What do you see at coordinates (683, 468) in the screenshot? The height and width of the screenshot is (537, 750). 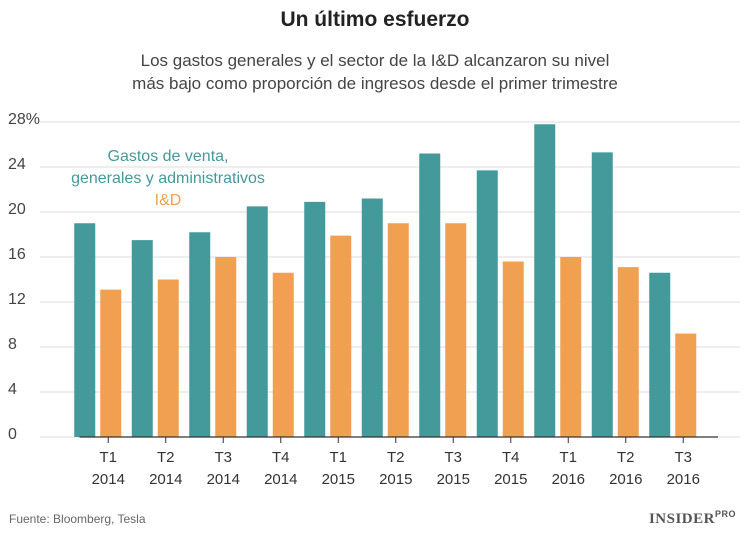 I see `x-tick-label: T3 2016` at bounding box center [683, 468].